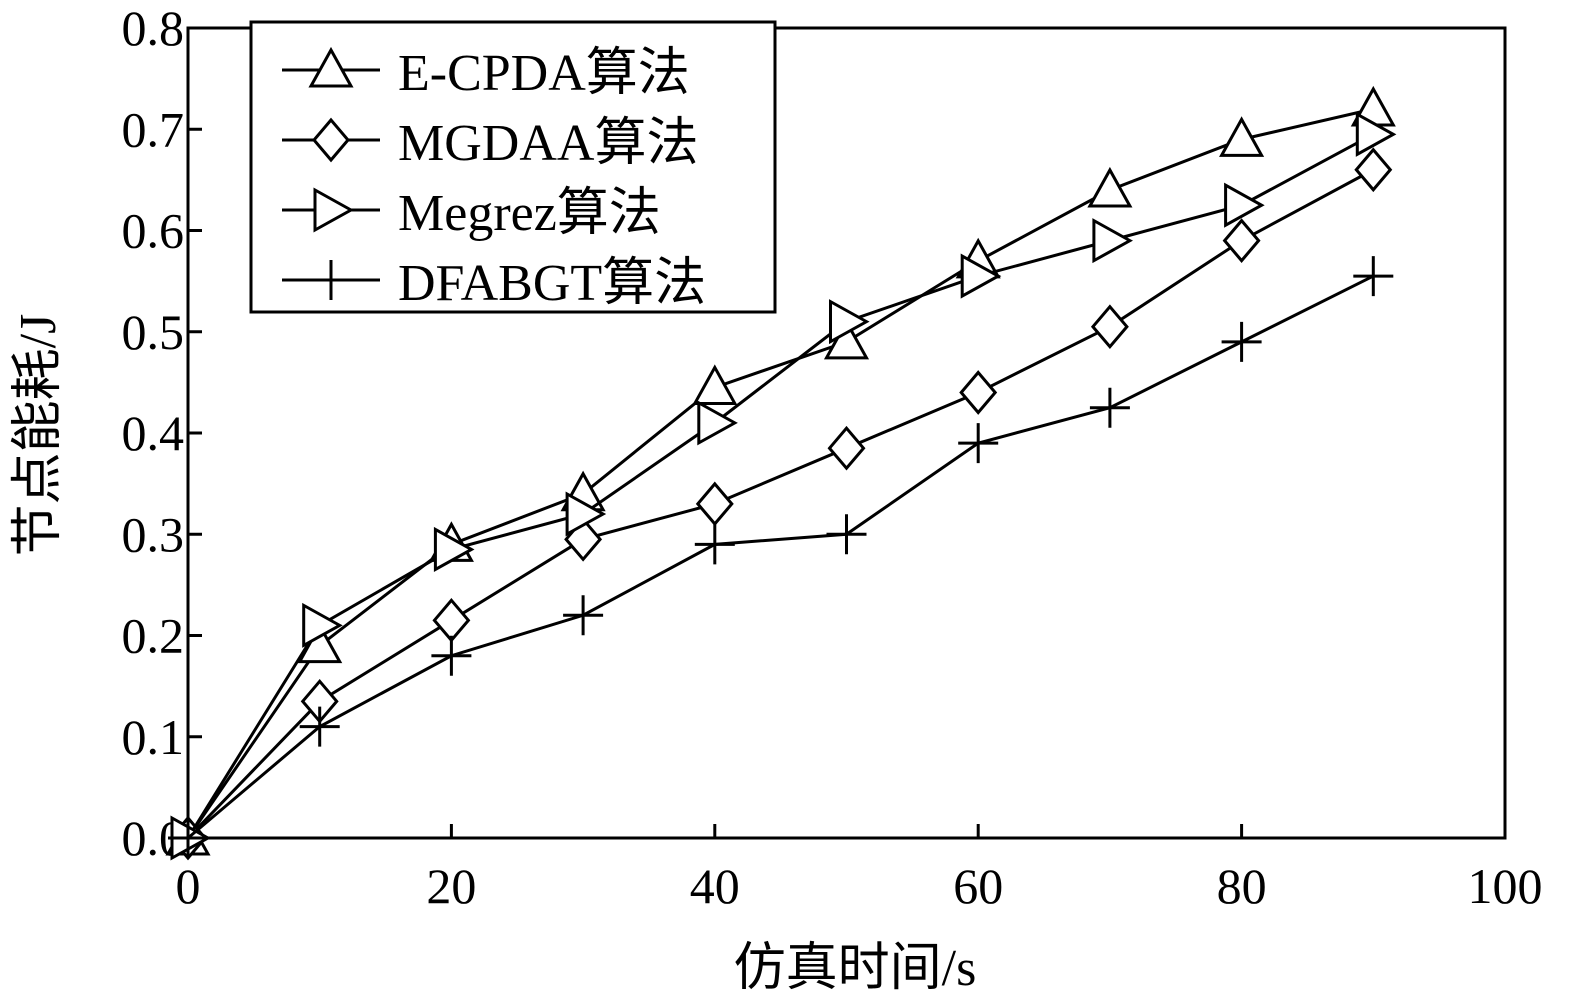 Image resolution: width=1571 pixels, height=1008 pixels. Describe the element at coordinates (552, 283) in the screenshot. I see `legend-label: DFABGT算法` at that location.